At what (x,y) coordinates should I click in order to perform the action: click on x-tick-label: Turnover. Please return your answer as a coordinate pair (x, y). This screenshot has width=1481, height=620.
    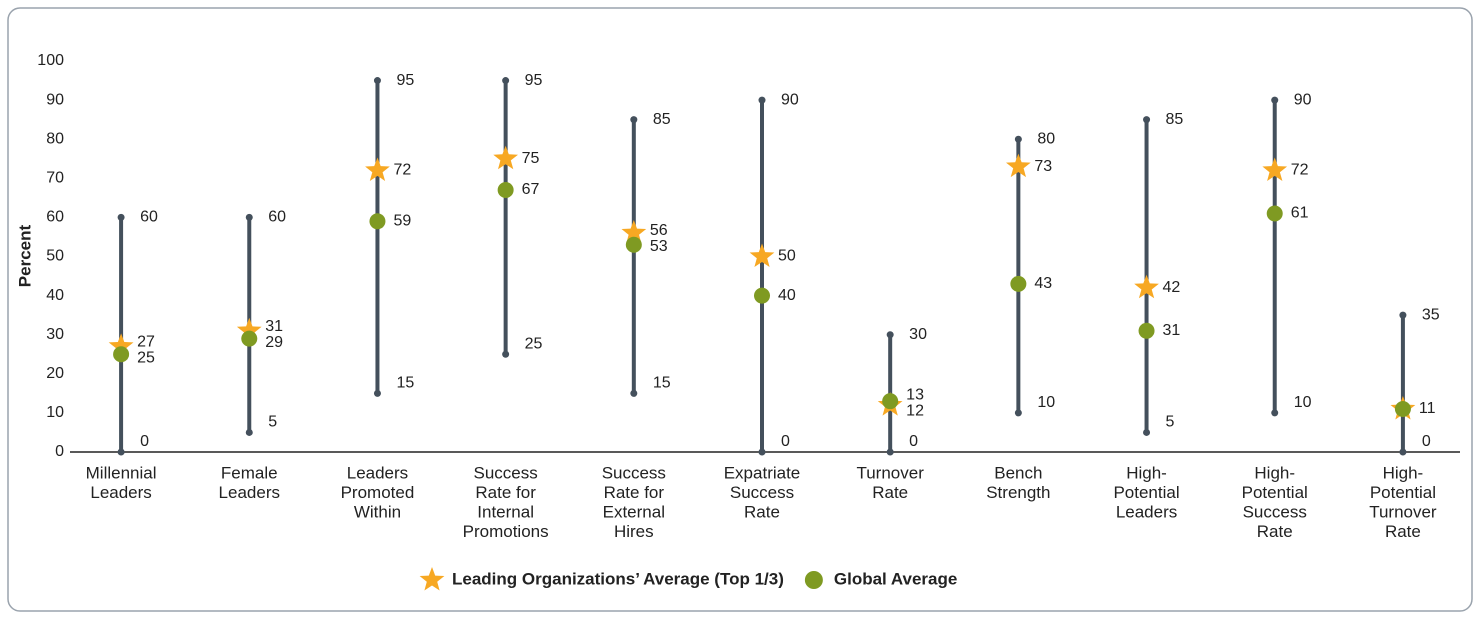
    Looking at the image, I should click on (890, 472).